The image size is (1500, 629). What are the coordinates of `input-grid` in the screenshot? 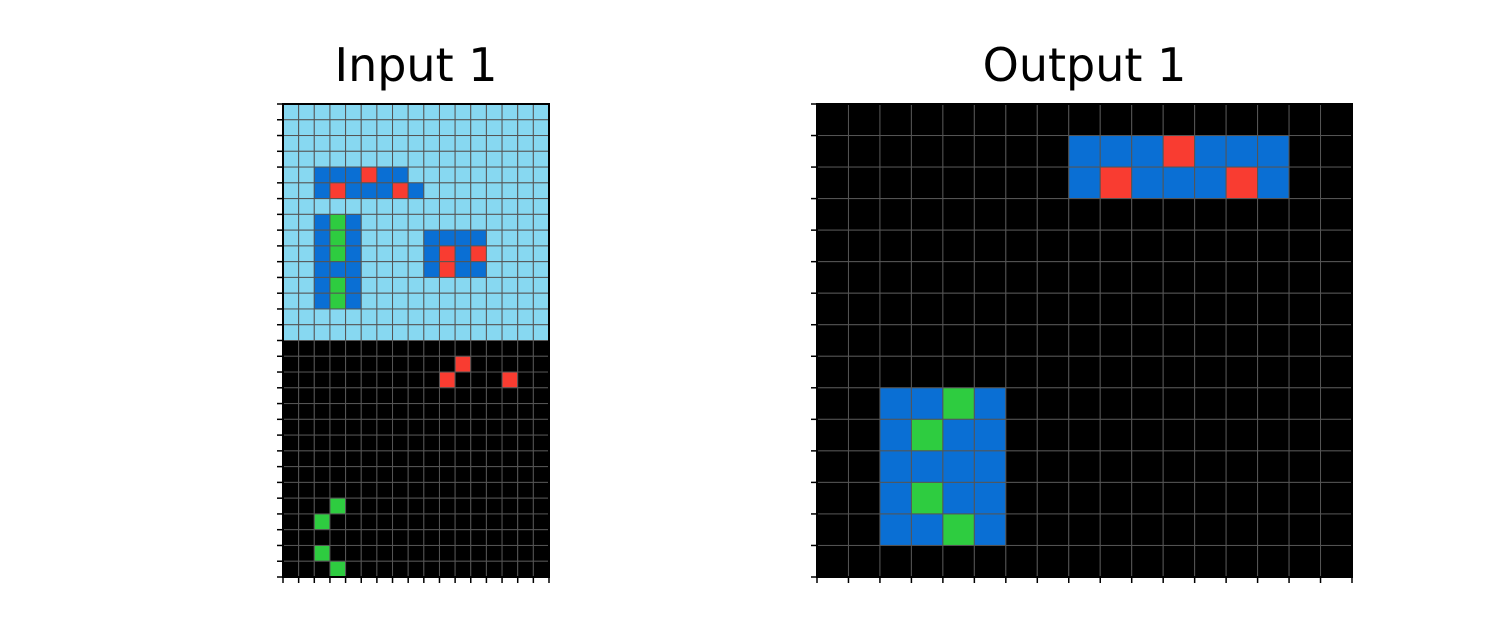 It's located at (413, 343).